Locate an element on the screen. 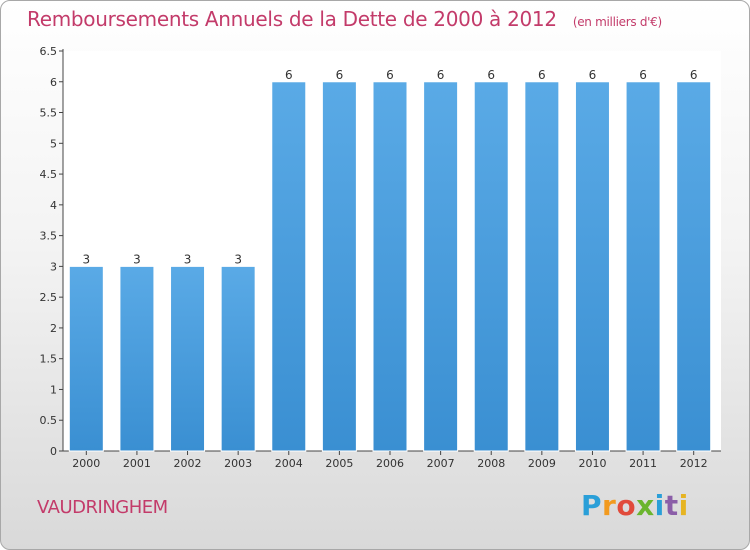 This screenshot has width=750, height=550. x-tick-label: 2007 is located at coordinates (441, 463).